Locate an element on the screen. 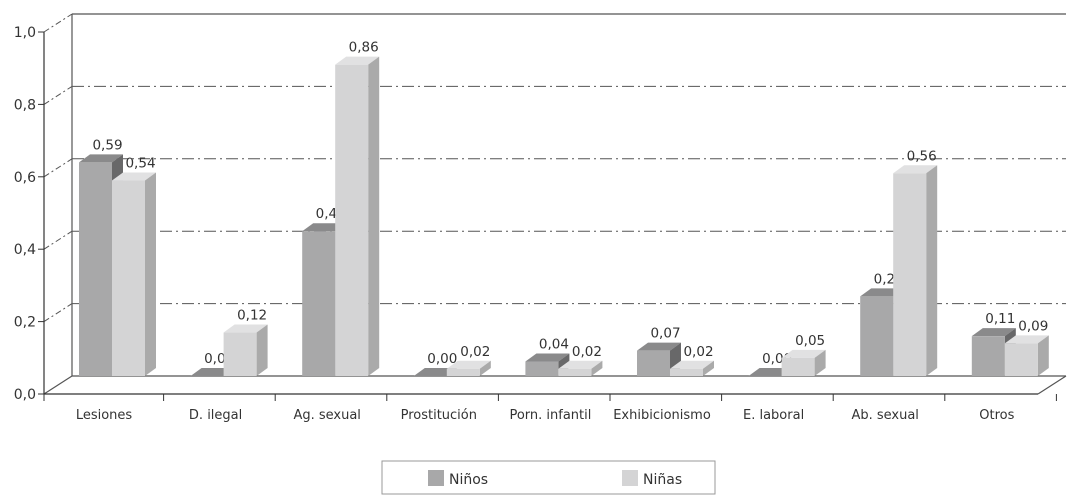 The image size is (1070, 500). data-label: 0,11 is located at coordinates (1000, 319).